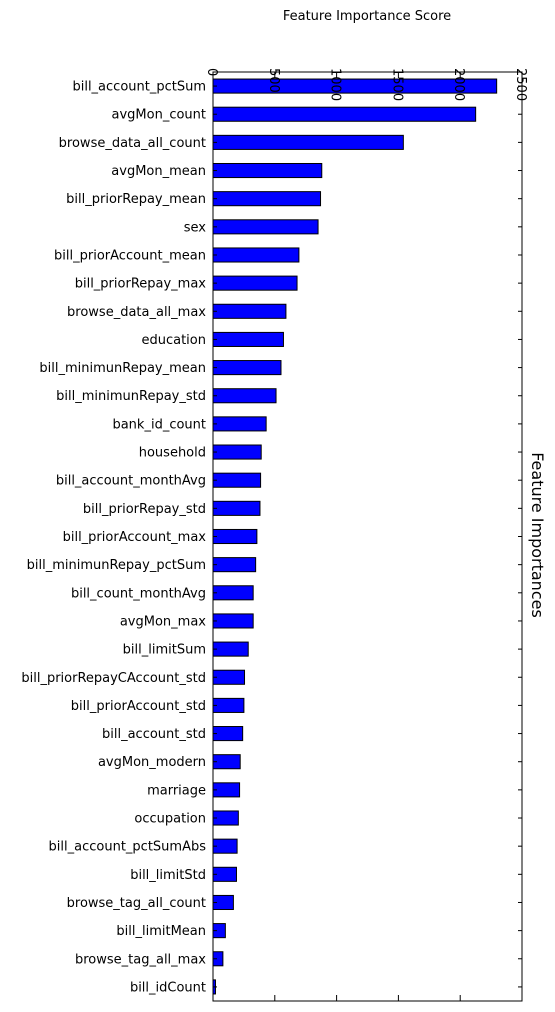  Describe the element at coordinates (273, 80) in the screenshot. I see `x-tick-label: 500` at that location.